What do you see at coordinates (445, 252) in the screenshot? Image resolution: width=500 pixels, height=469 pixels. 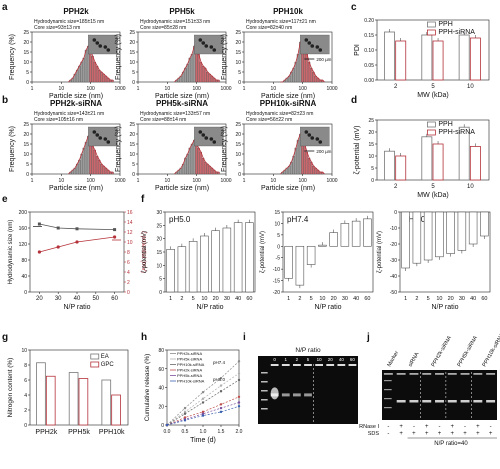 I see `plot-frame` at bounding box center [445, 252].